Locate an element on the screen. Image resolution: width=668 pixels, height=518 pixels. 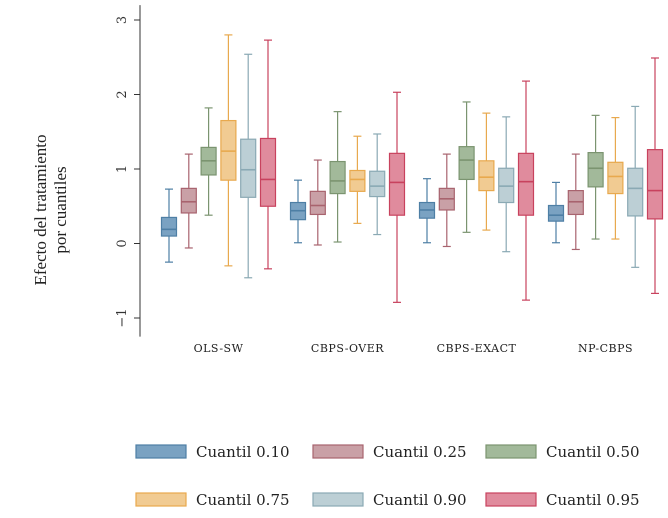
category-label: NP-CBPS is located at coordinates (605, 348).